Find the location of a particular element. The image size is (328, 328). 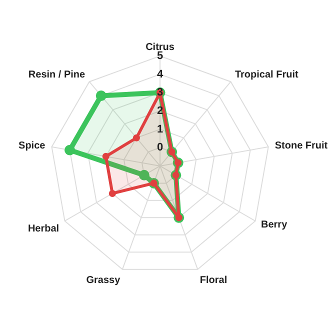

spoke-label: Herbal is located at coordinates (44, 229).